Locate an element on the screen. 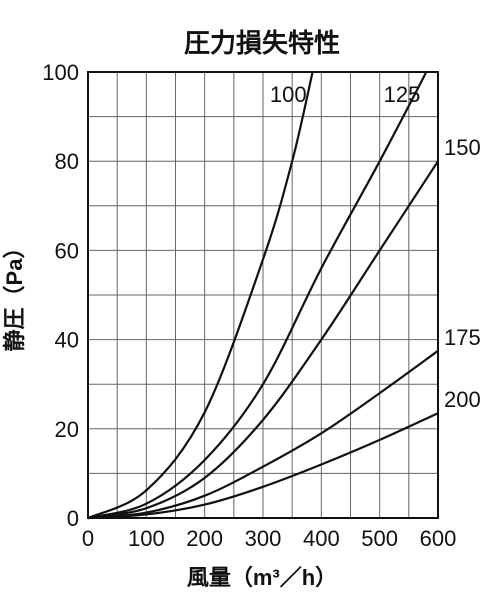  series-label-100: 100 is located at coordinates (288, 94).